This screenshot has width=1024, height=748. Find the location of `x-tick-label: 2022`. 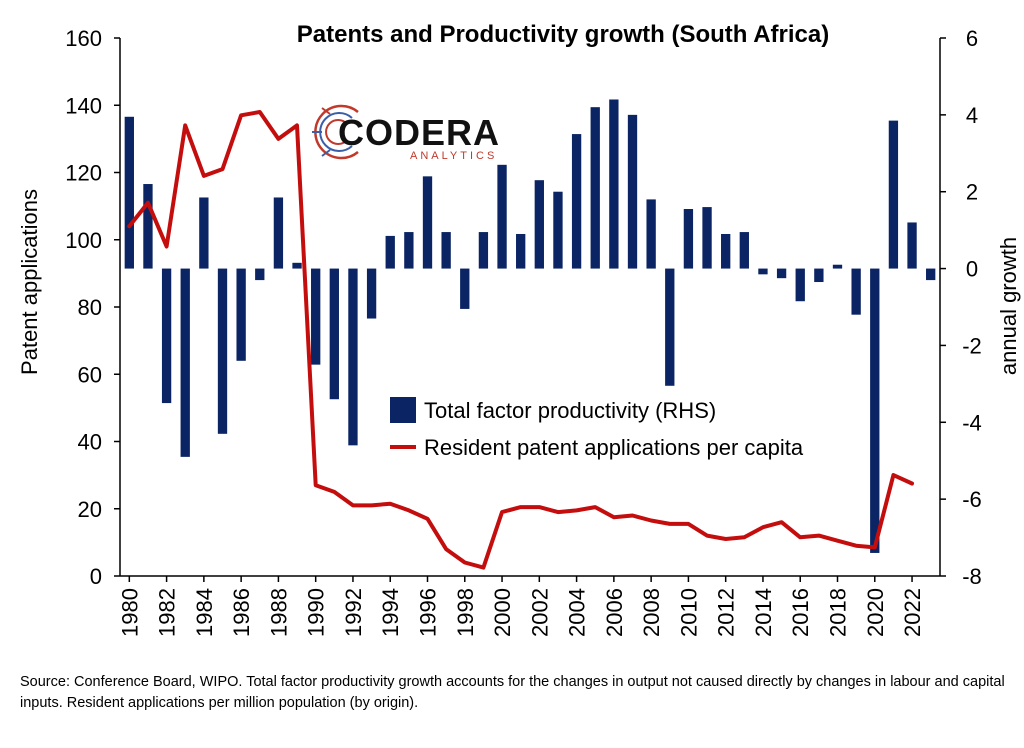

x-tick-label: 2022 is located at coordinates (912, 612).